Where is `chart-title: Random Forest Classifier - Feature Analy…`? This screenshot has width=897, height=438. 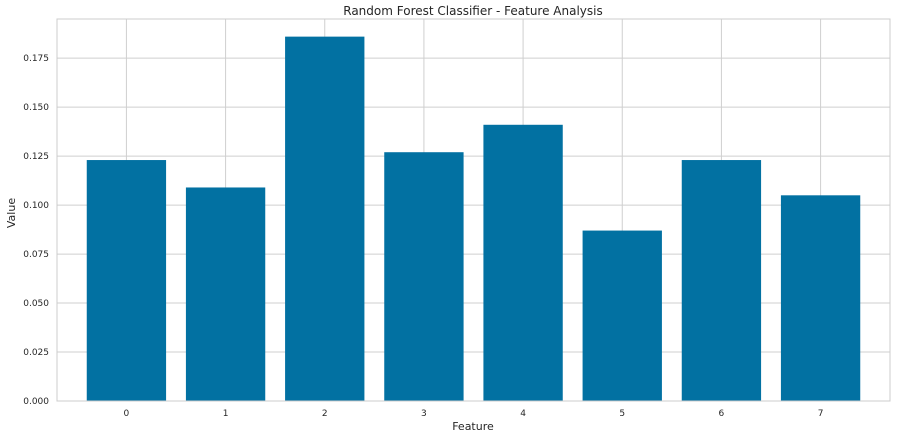
chart-title: Random Forest Classifier - Feature Analy… is located at coordinates (472, 11).